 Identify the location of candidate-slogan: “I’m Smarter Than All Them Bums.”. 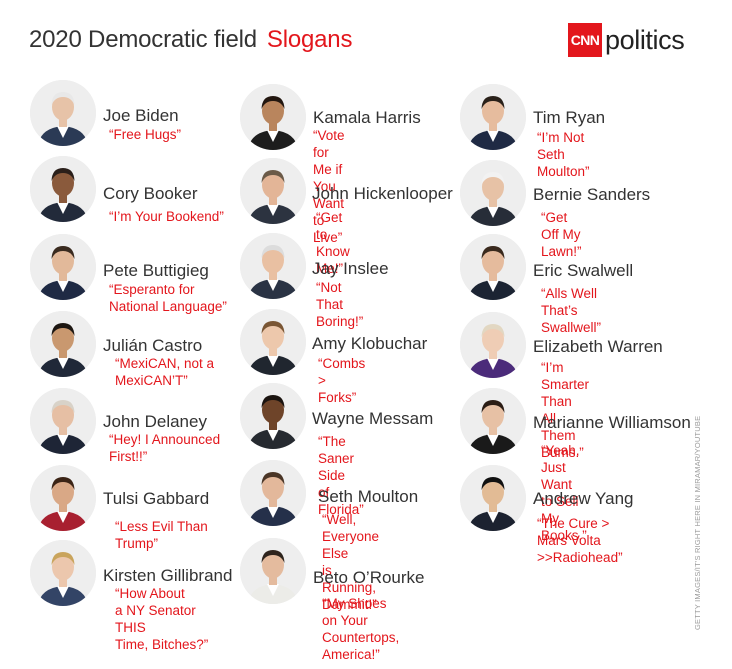
(565, 410).